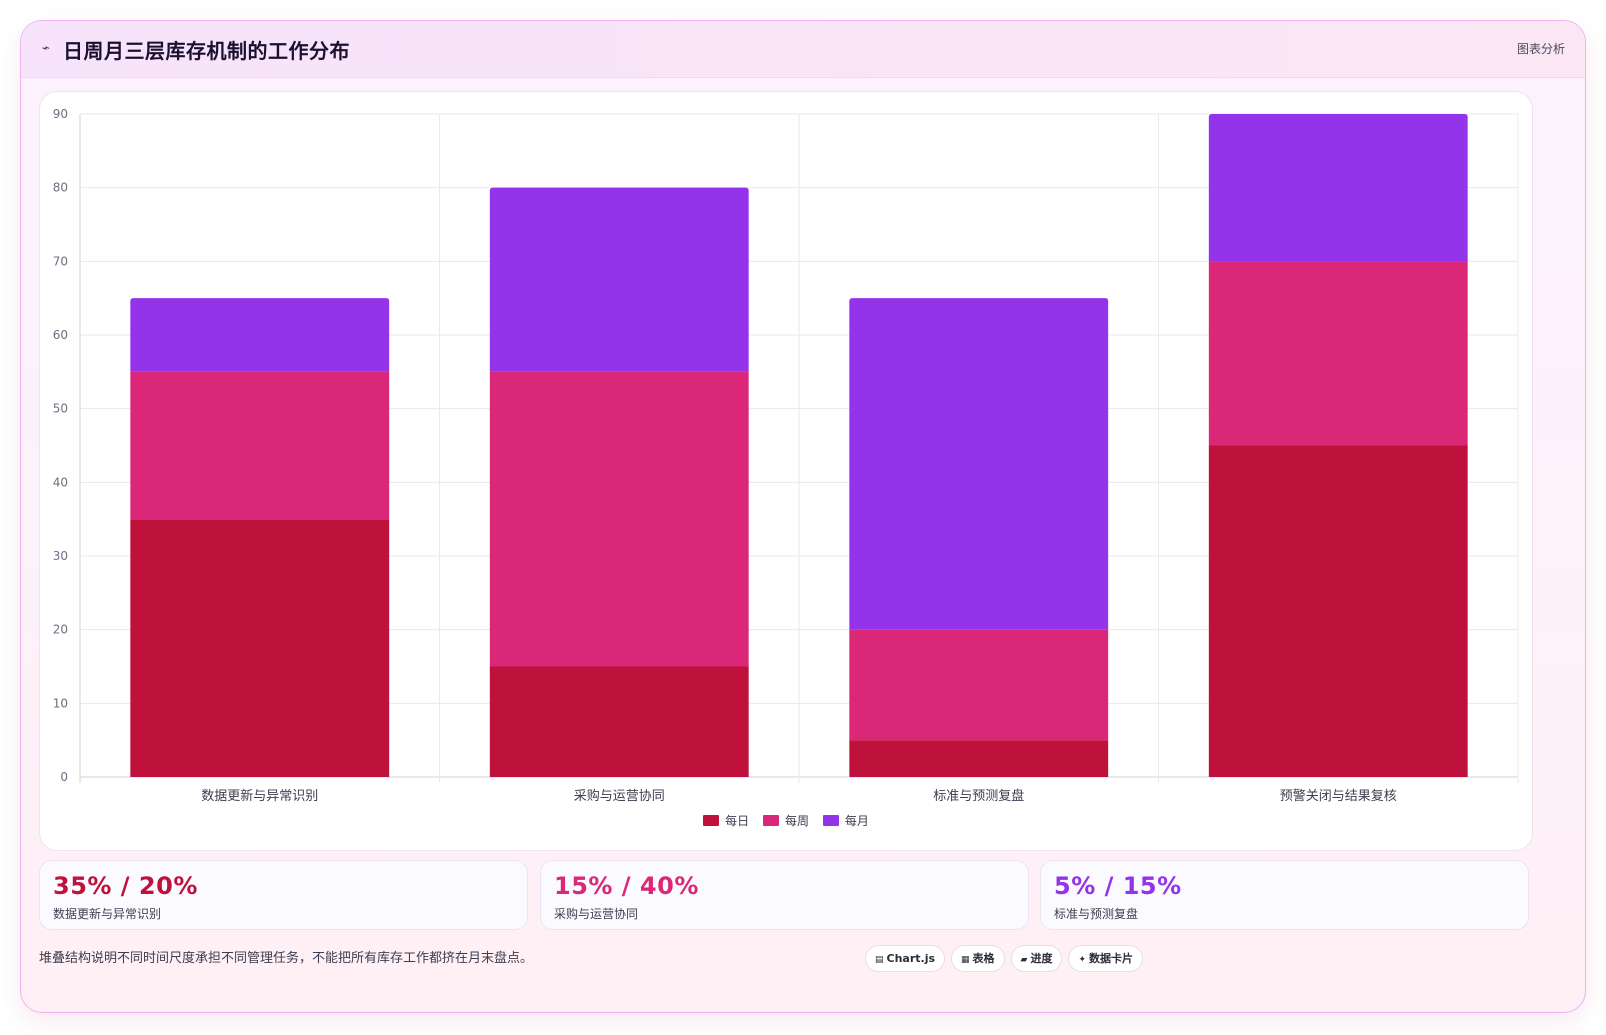  I want to click on y-tick-label: 40, so click(60, 482).